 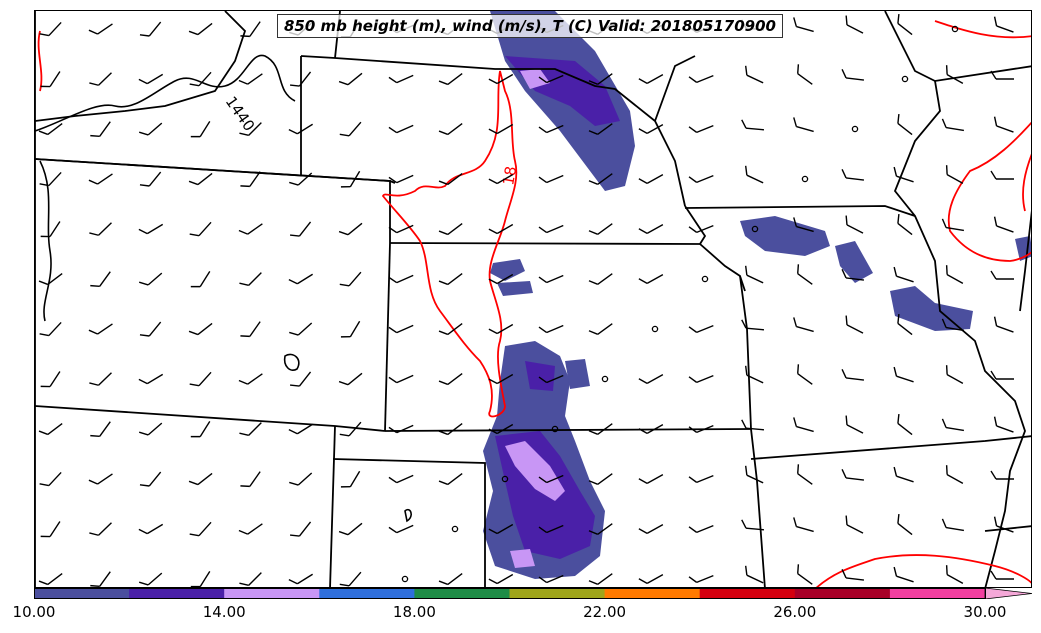 I want to click on colorbar-tick-label: 30.00, so click(x=985, y=612).